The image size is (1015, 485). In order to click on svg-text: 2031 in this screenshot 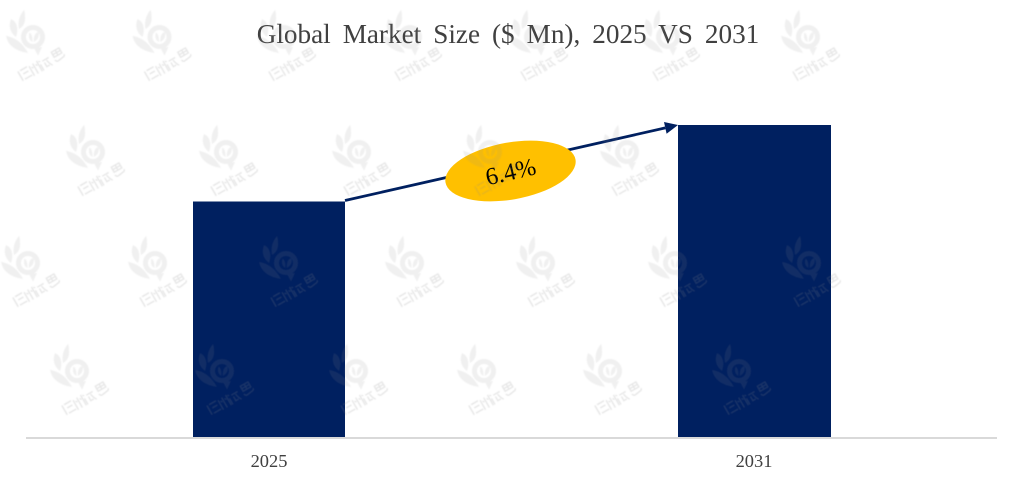, I will do `click(754, 461)`.